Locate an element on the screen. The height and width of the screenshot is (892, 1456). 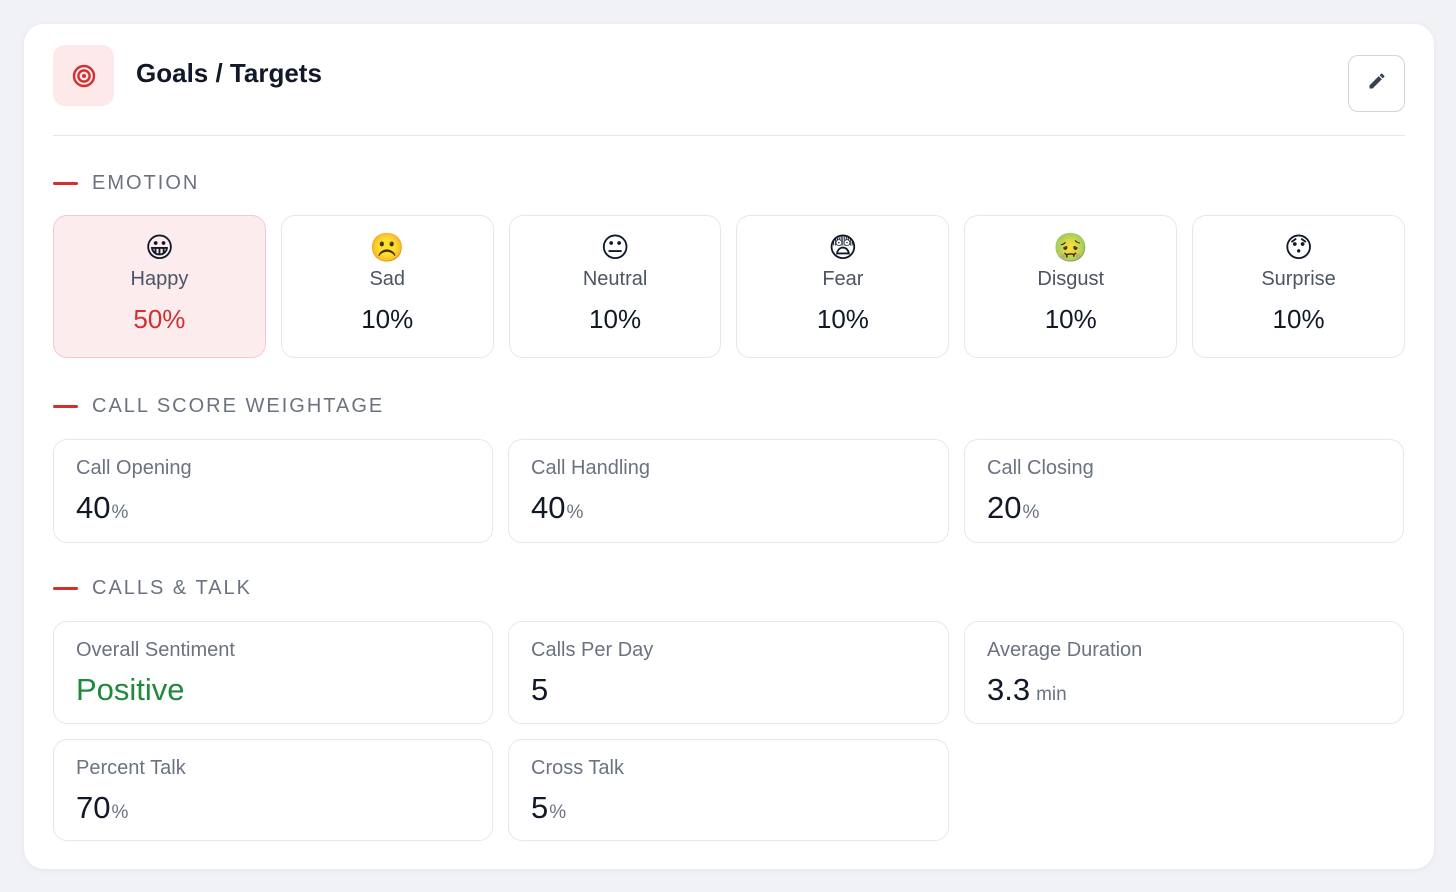
section-call-score: CALL SCORE WEIGHTAGE is located at coordinates (729, 406).